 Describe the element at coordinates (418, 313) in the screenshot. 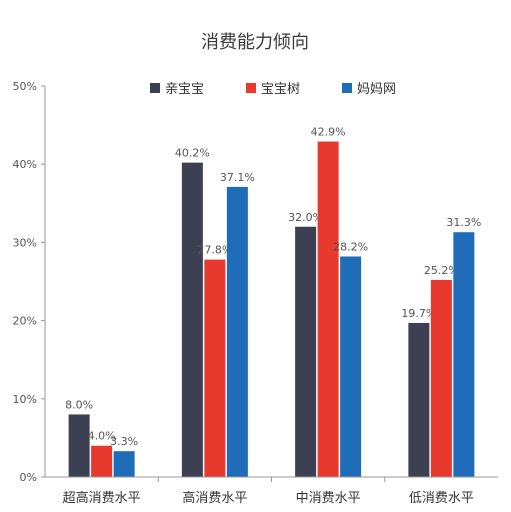

I see `data-label: 19.7%` at that location.